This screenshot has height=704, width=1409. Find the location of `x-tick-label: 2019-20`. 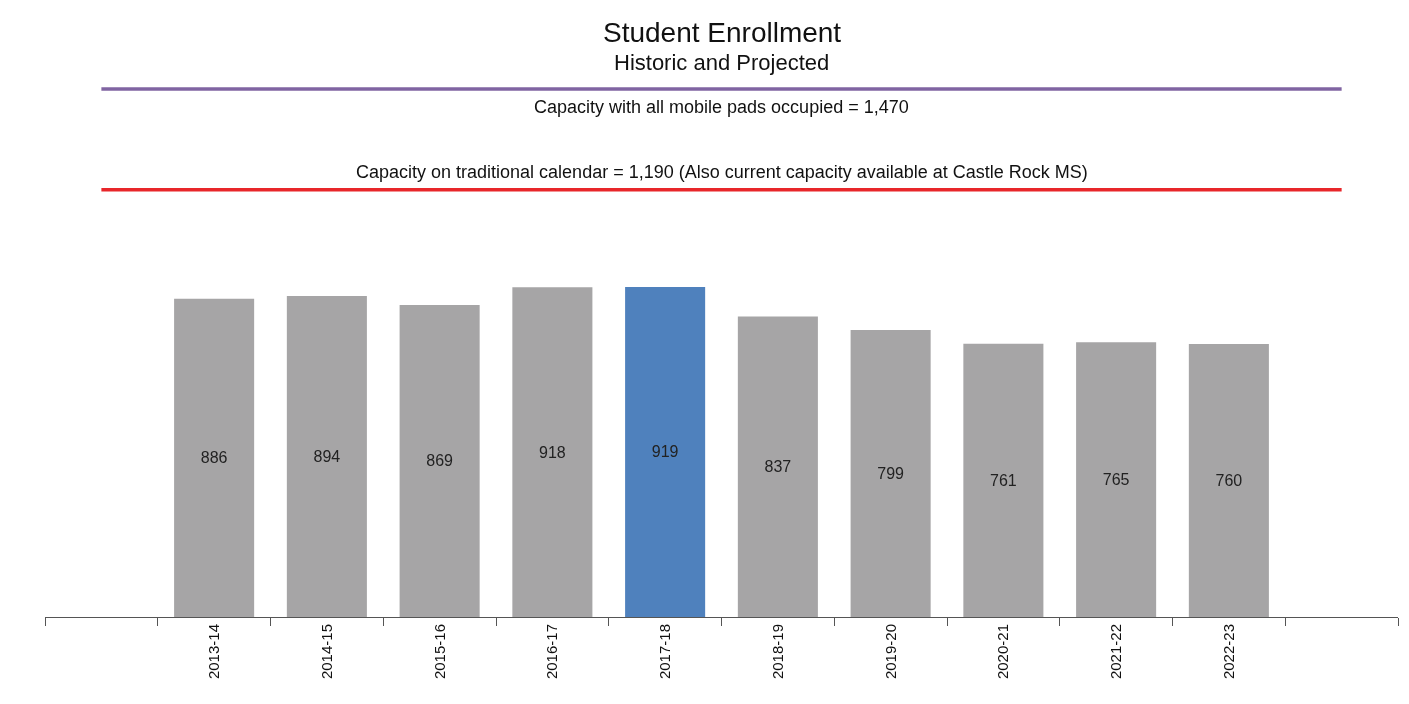

x-tick-label: 2019-20 is located at coordinates (890, 652).